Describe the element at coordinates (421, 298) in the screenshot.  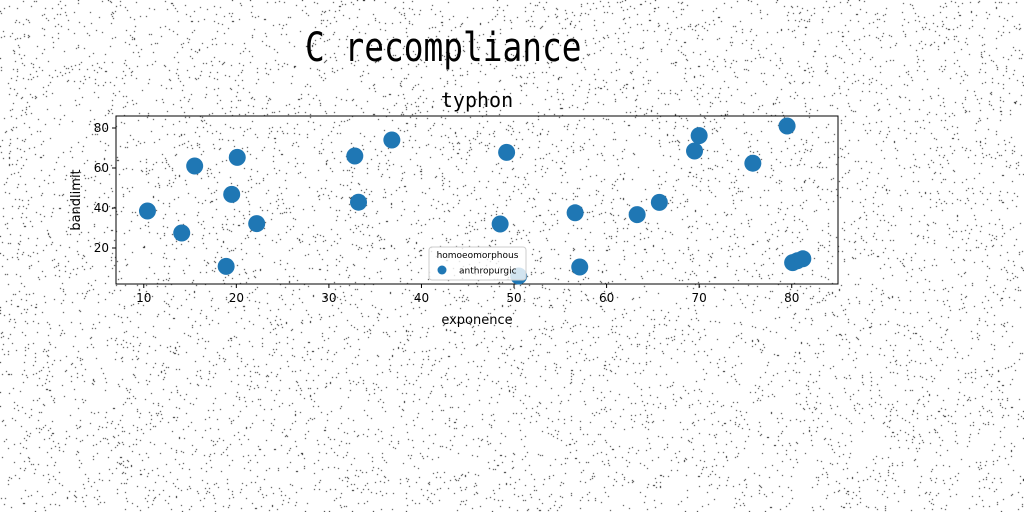
I see `x-tick-label: 40` at that location.